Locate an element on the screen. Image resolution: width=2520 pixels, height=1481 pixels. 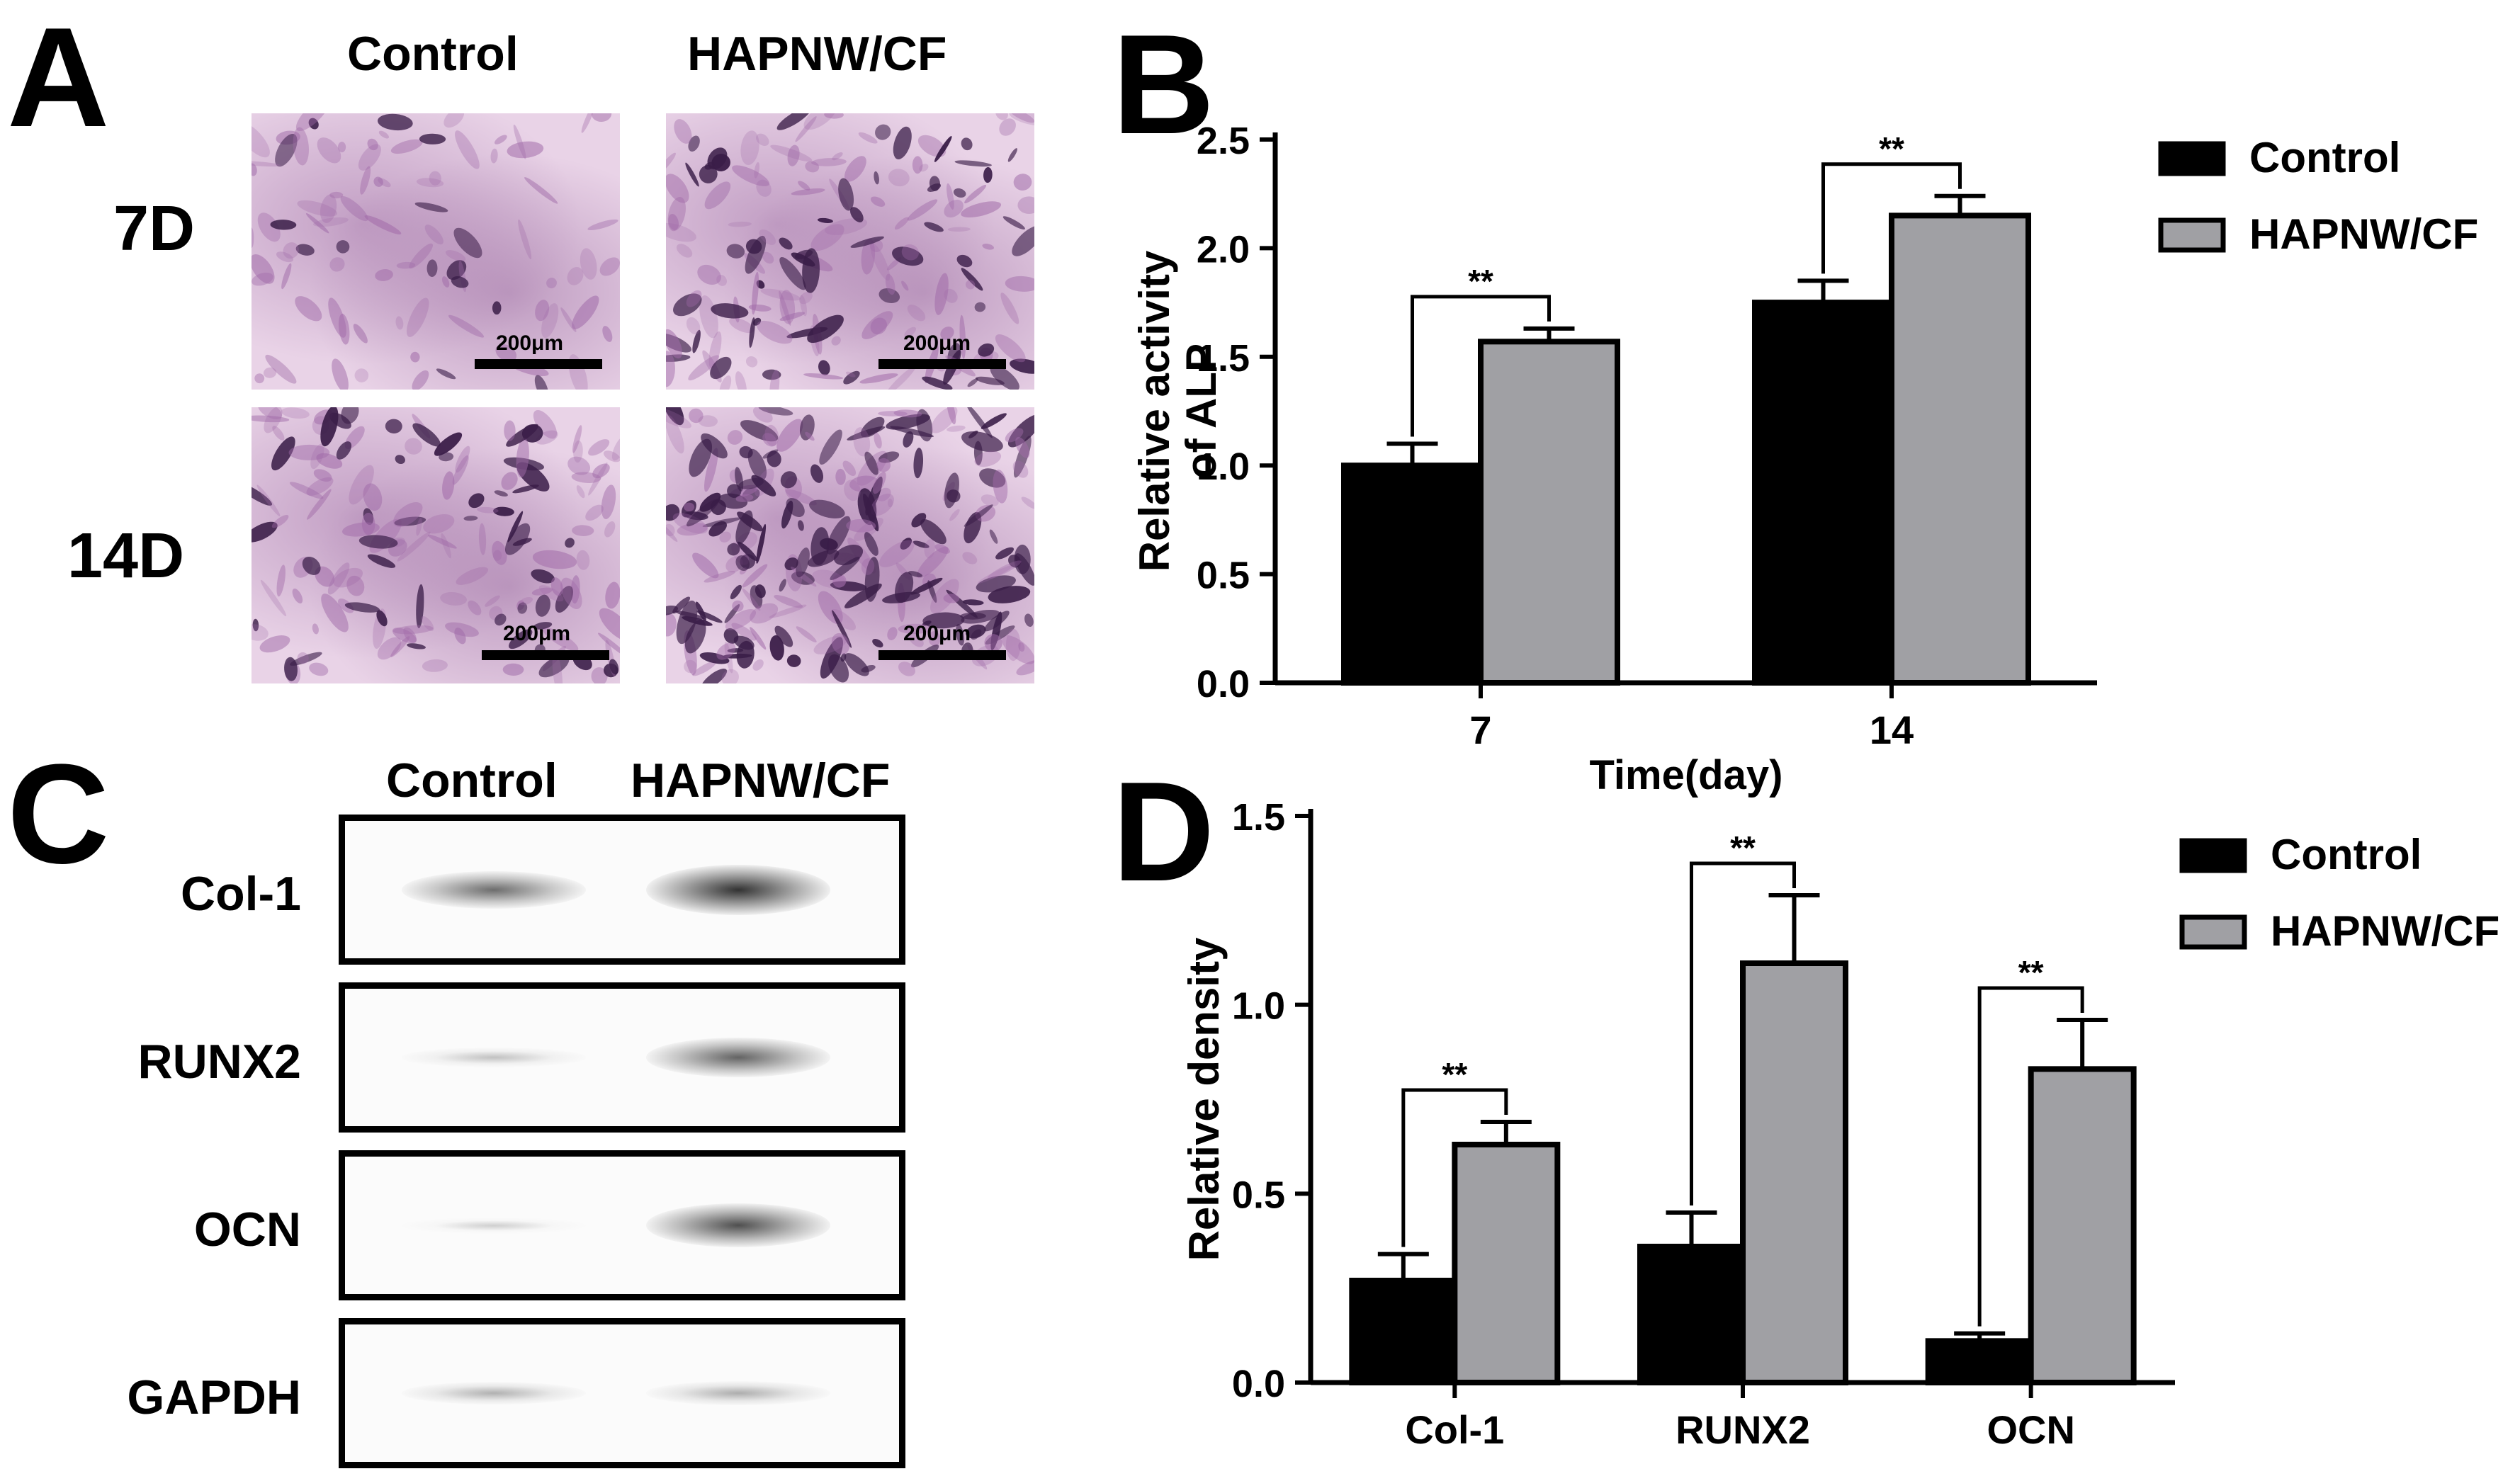
y-tick-label: 1.0 is located at coordinates (1258, 1006).